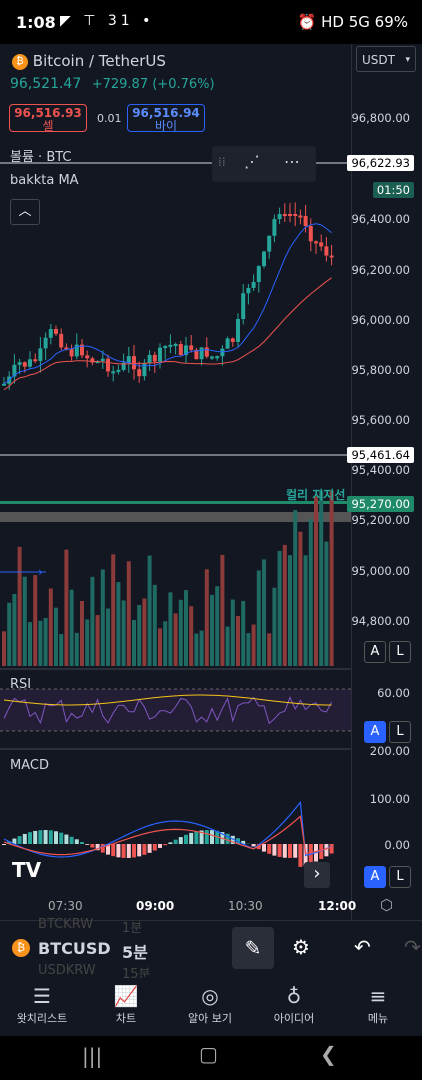 The image size is (422, 1080). Describe the element at coordinates (400, 652) in the screenshot. I see `log-scale-button: L` at that location.